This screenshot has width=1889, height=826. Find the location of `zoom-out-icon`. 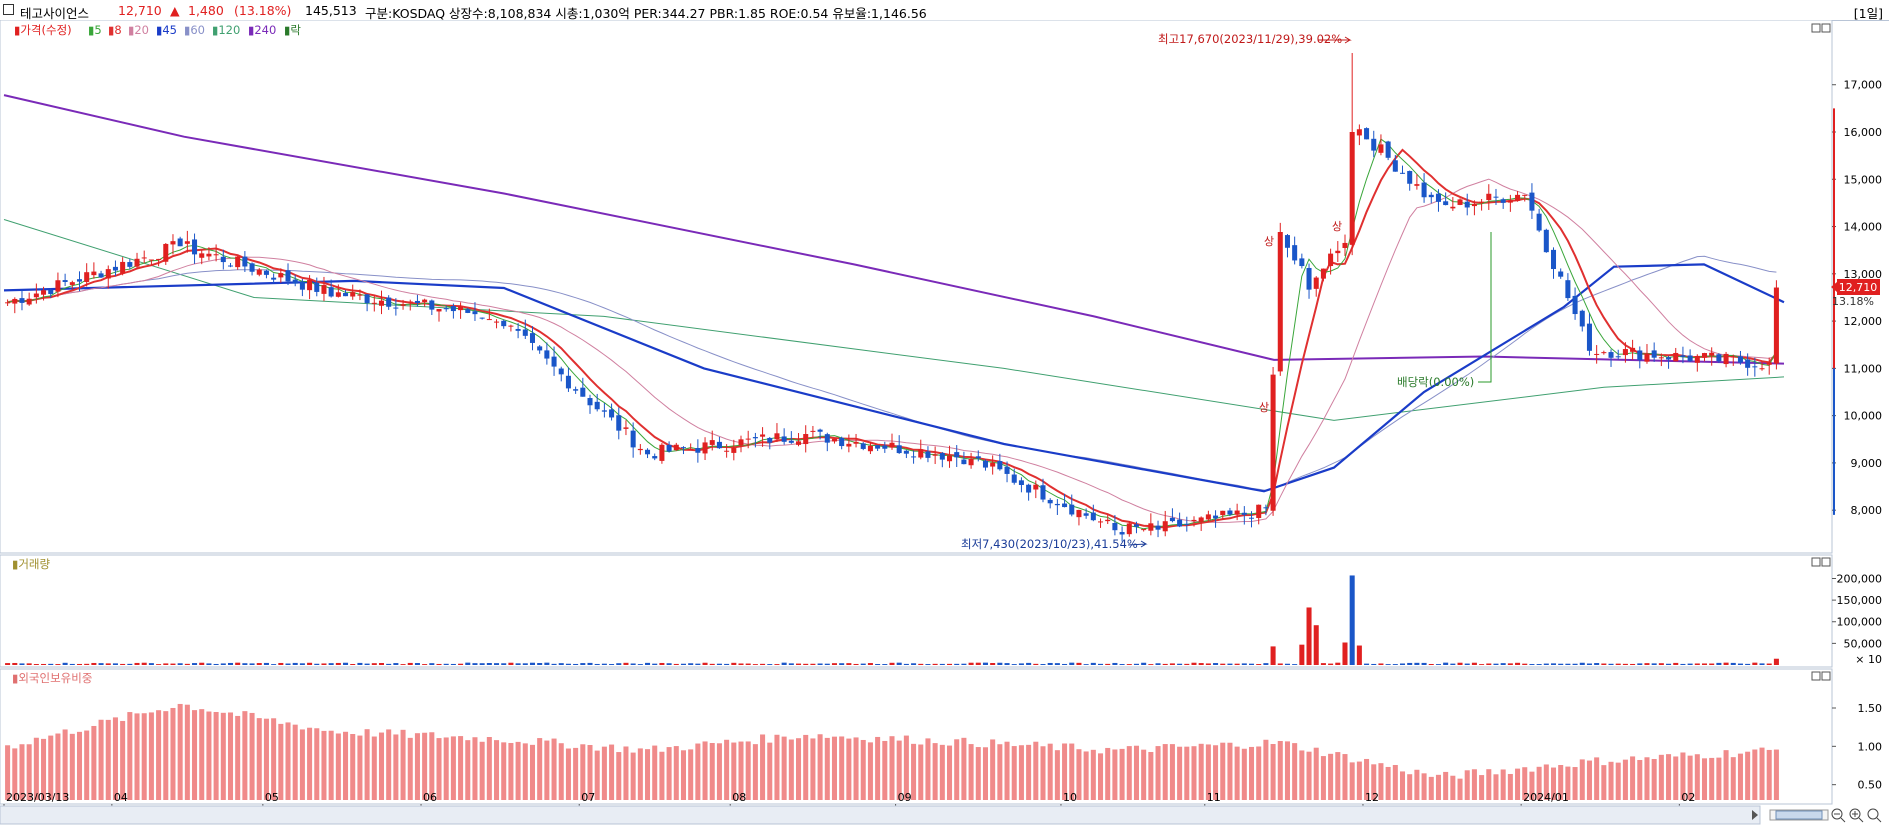

zoom-out-icon is located at coordinates (1838, 815).